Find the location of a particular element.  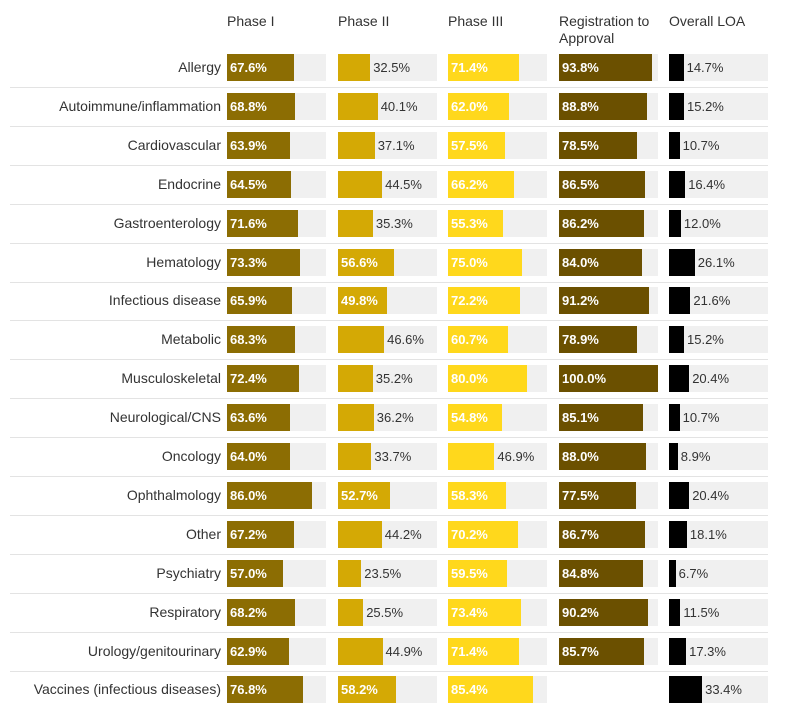

data-label-registration: 100.0% is located at coordinates (584, 378).